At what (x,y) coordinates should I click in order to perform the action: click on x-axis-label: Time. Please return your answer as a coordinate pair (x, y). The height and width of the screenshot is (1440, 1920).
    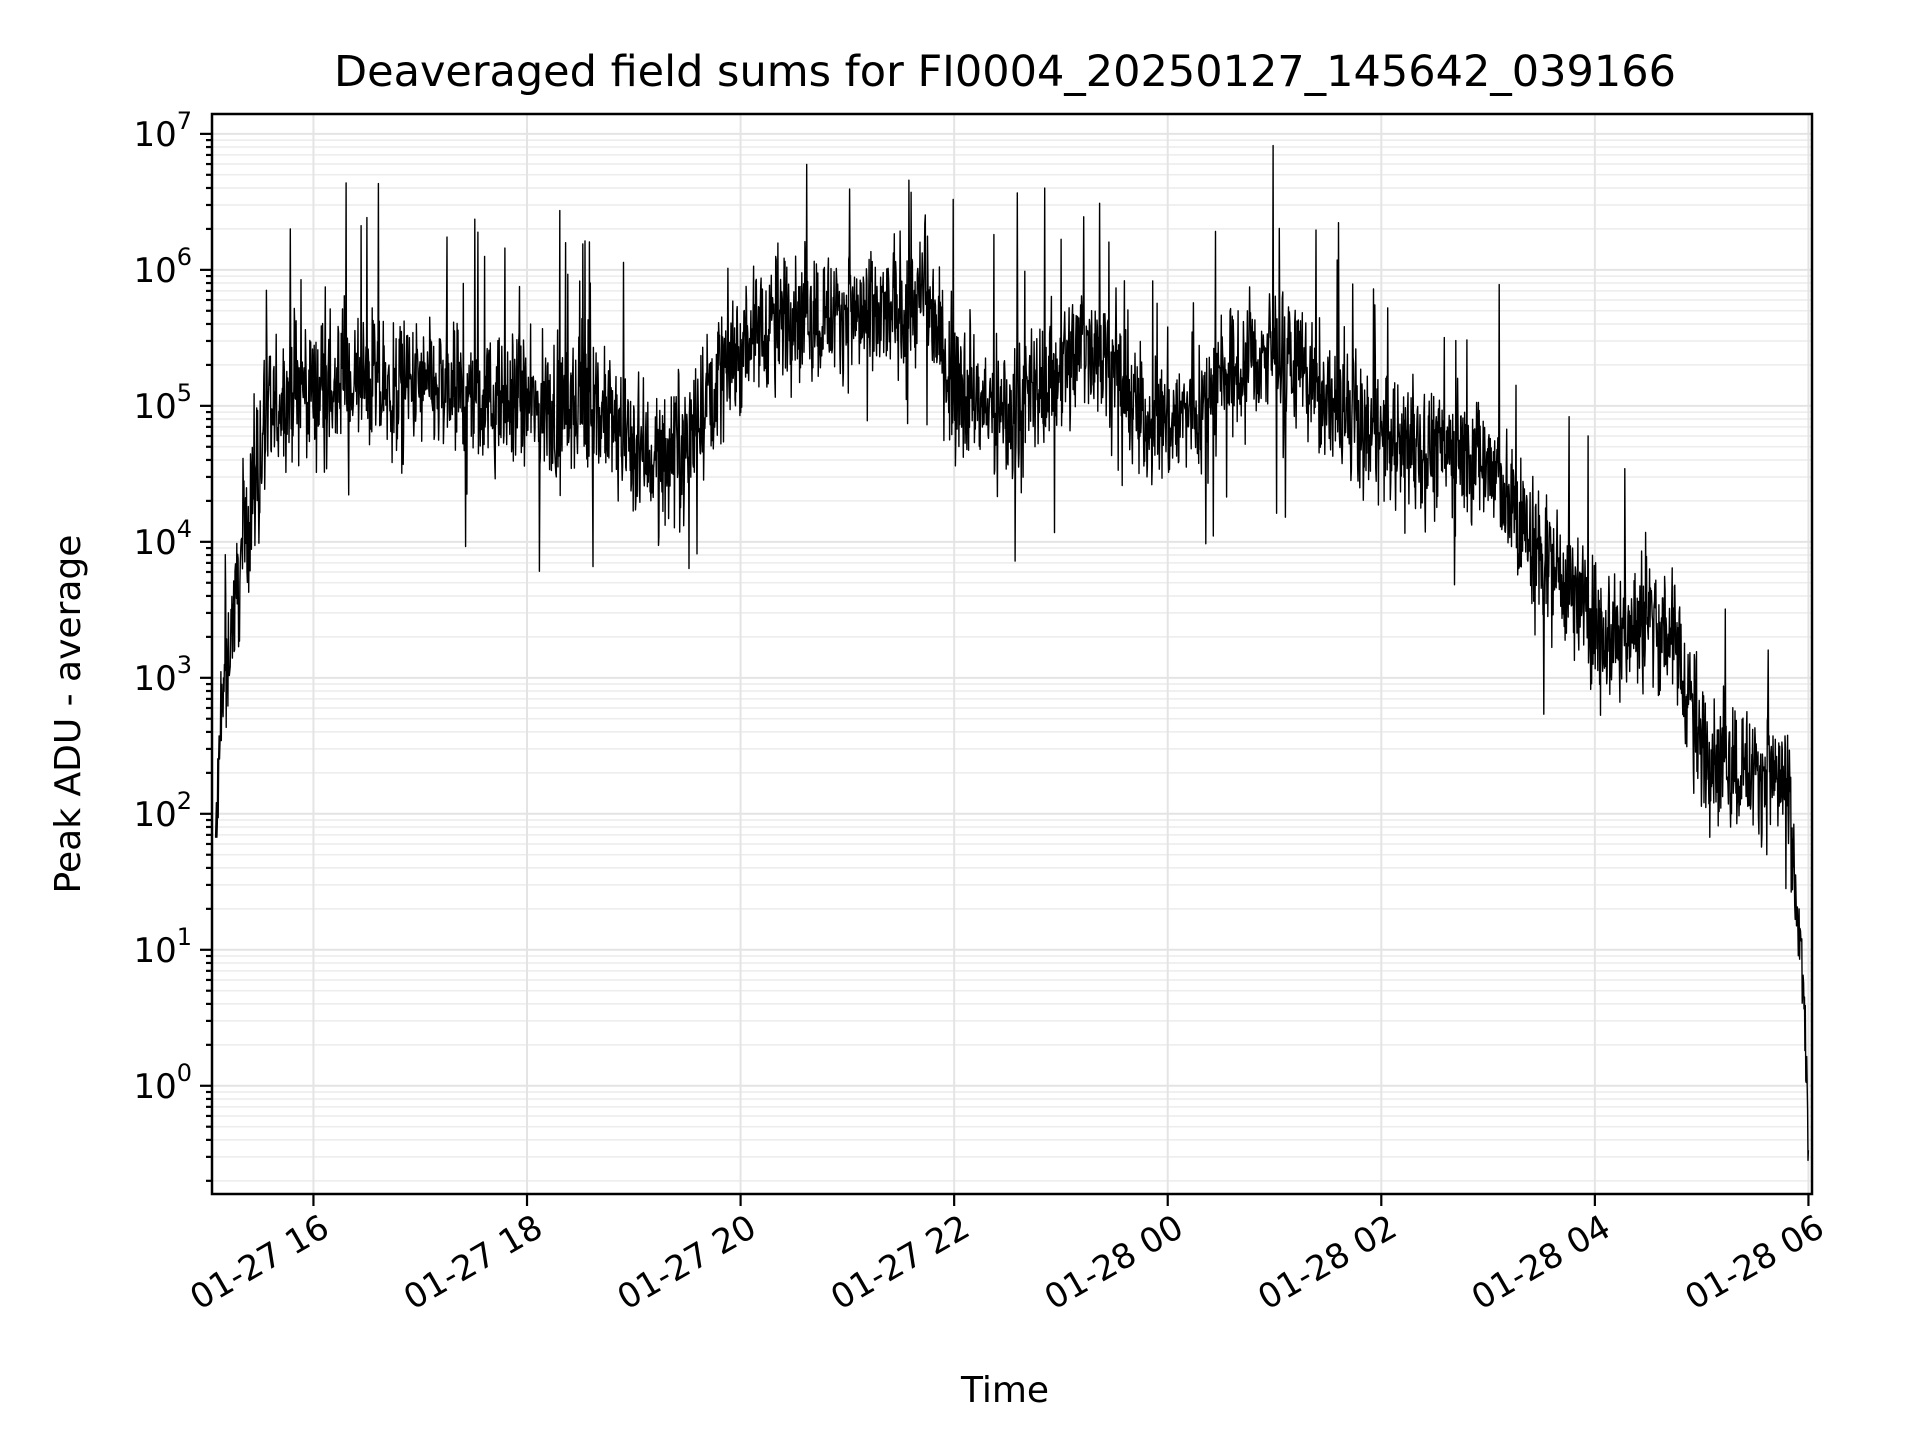
    Looking at the image, I should click on (1004, 1390).